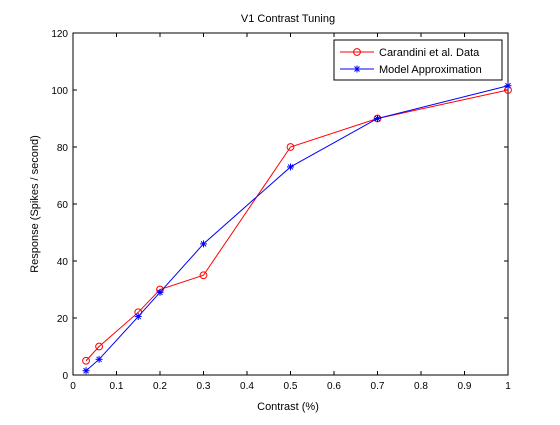 The width and height of the screenshot is (560, 425). I want to click on x-tick-label: 0.9, so click(465, 386).